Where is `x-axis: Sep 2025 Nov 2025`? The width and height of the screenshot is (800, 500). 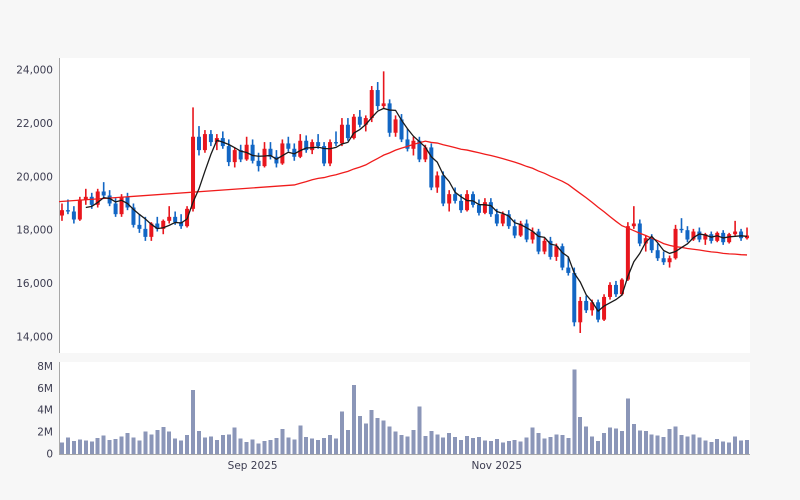 x-axis: Sep 2025 Nov 2025 is located at coordinates (375, 466).